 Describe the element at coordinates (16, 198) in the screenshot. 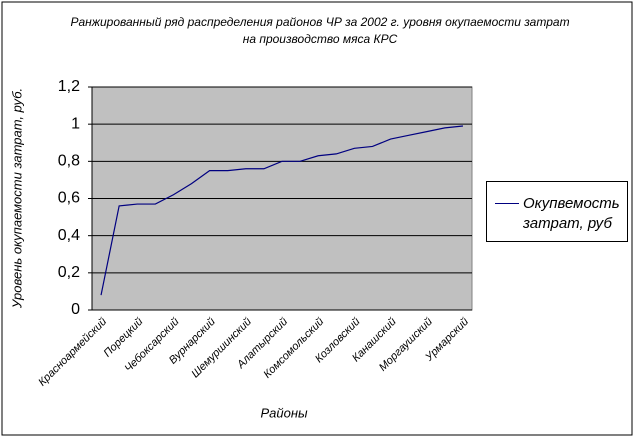

I see `y-axis-label: Уровень окупаемости затрат, руб.` at that location.